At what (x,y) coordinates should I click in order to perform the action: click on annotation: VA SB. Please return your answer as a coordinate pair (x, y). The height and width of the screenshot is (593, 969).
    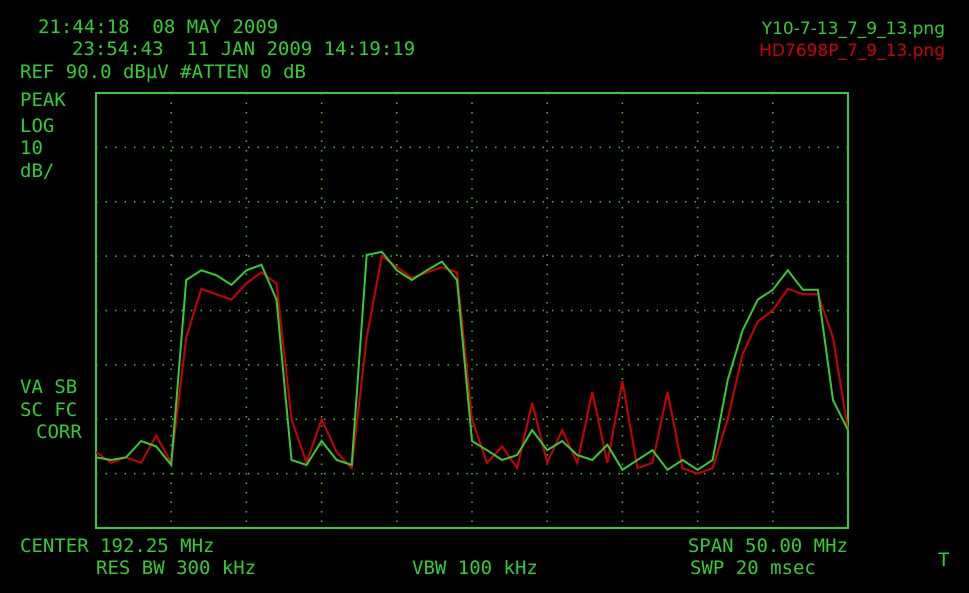
    Looking at the image, I should click on (48, 387).